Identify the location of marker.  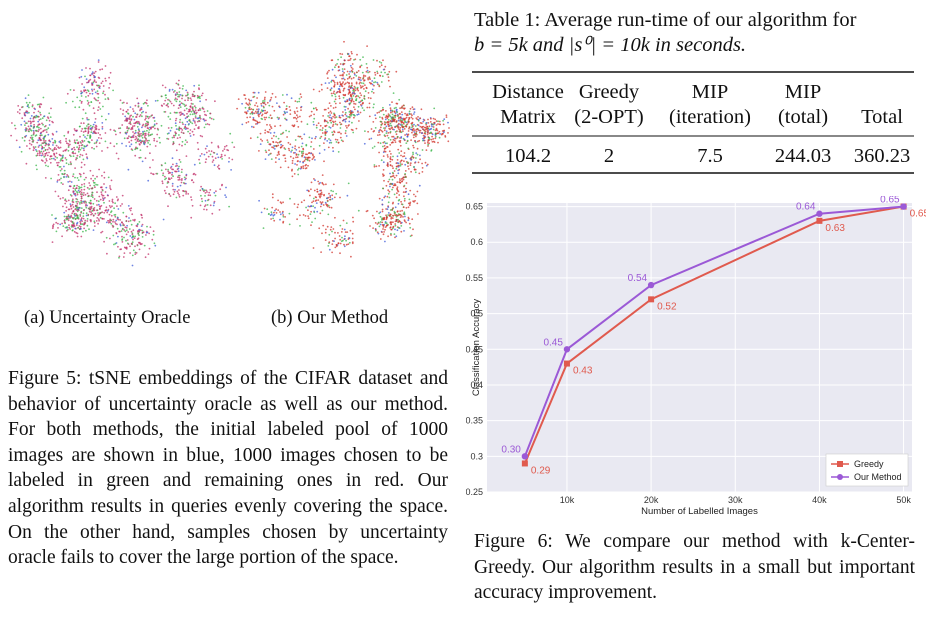
(524, 463).